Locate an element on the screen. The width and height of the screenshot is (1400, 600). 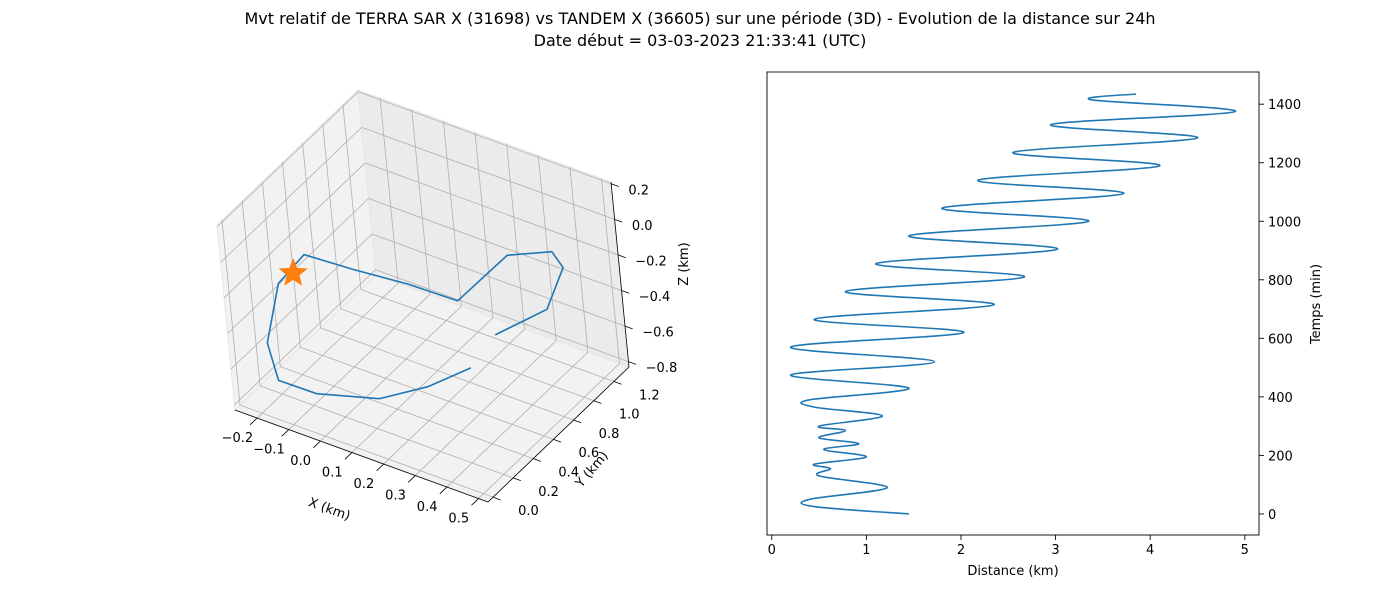
y-tick-label: 0.2 is located at coordinates (548, 492).